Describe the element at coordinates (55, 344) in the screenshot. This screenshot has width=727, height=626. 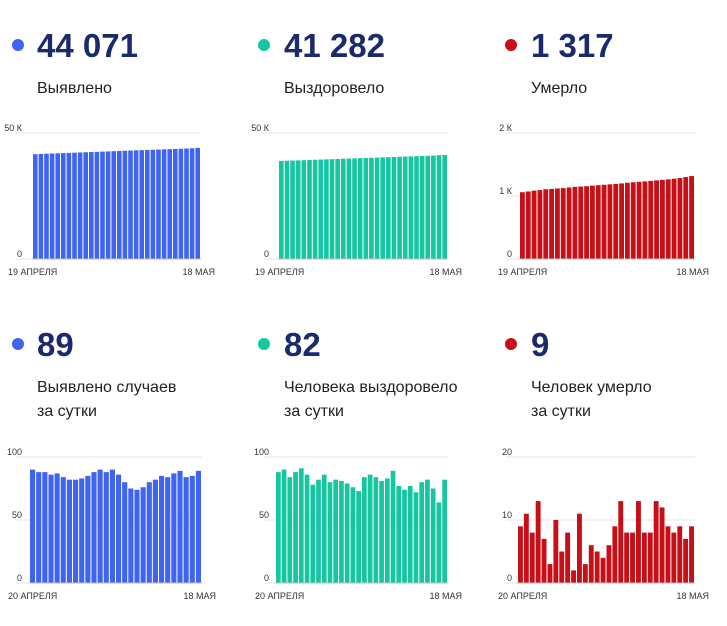
I see `value-big: 89` at that location.